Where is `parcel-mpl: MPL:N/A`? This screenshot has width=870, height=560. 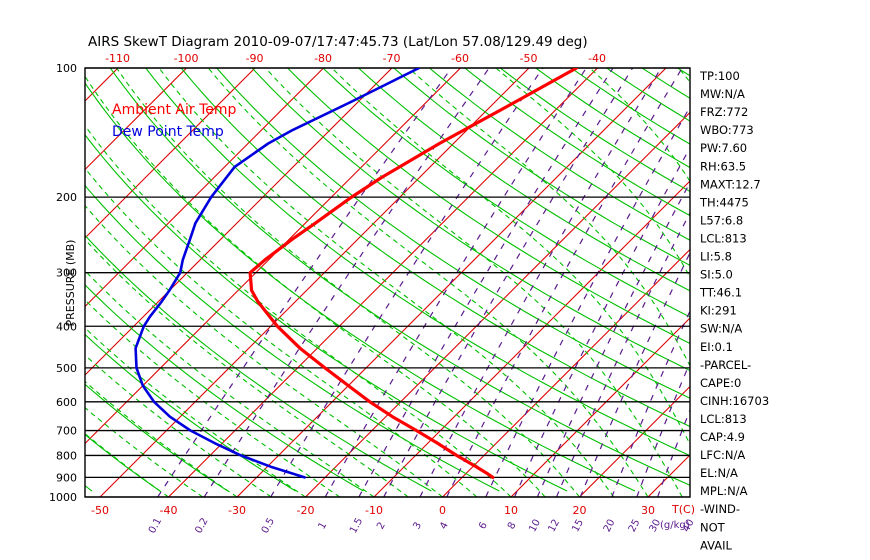 parcel-mpl: MPL:N/A is located at coordinates (724, 491).